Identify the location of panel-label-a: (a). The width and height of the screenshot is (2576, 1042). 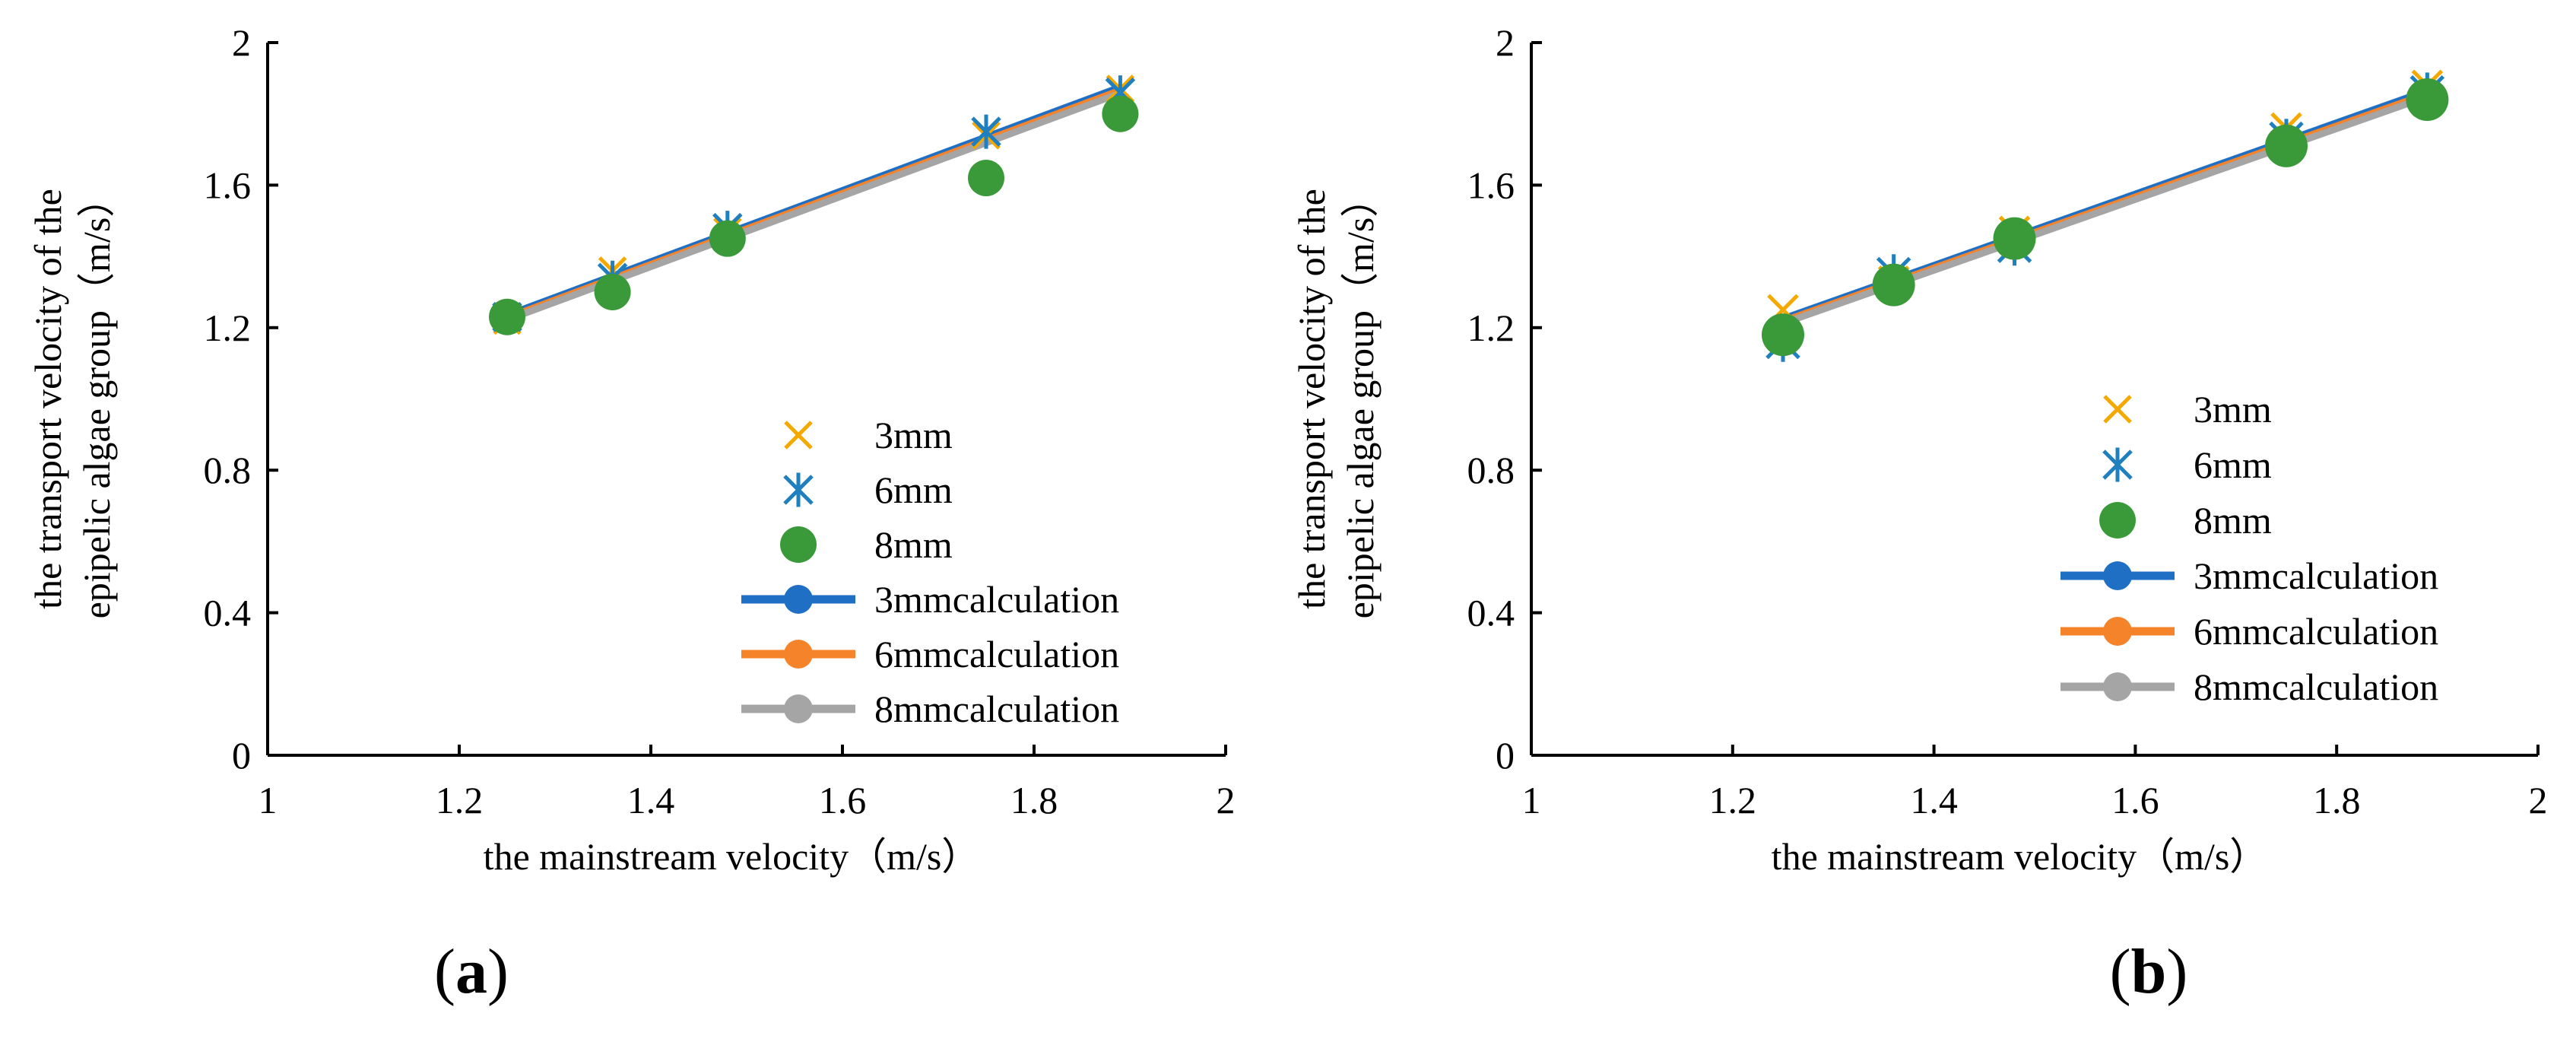
(471, 972).